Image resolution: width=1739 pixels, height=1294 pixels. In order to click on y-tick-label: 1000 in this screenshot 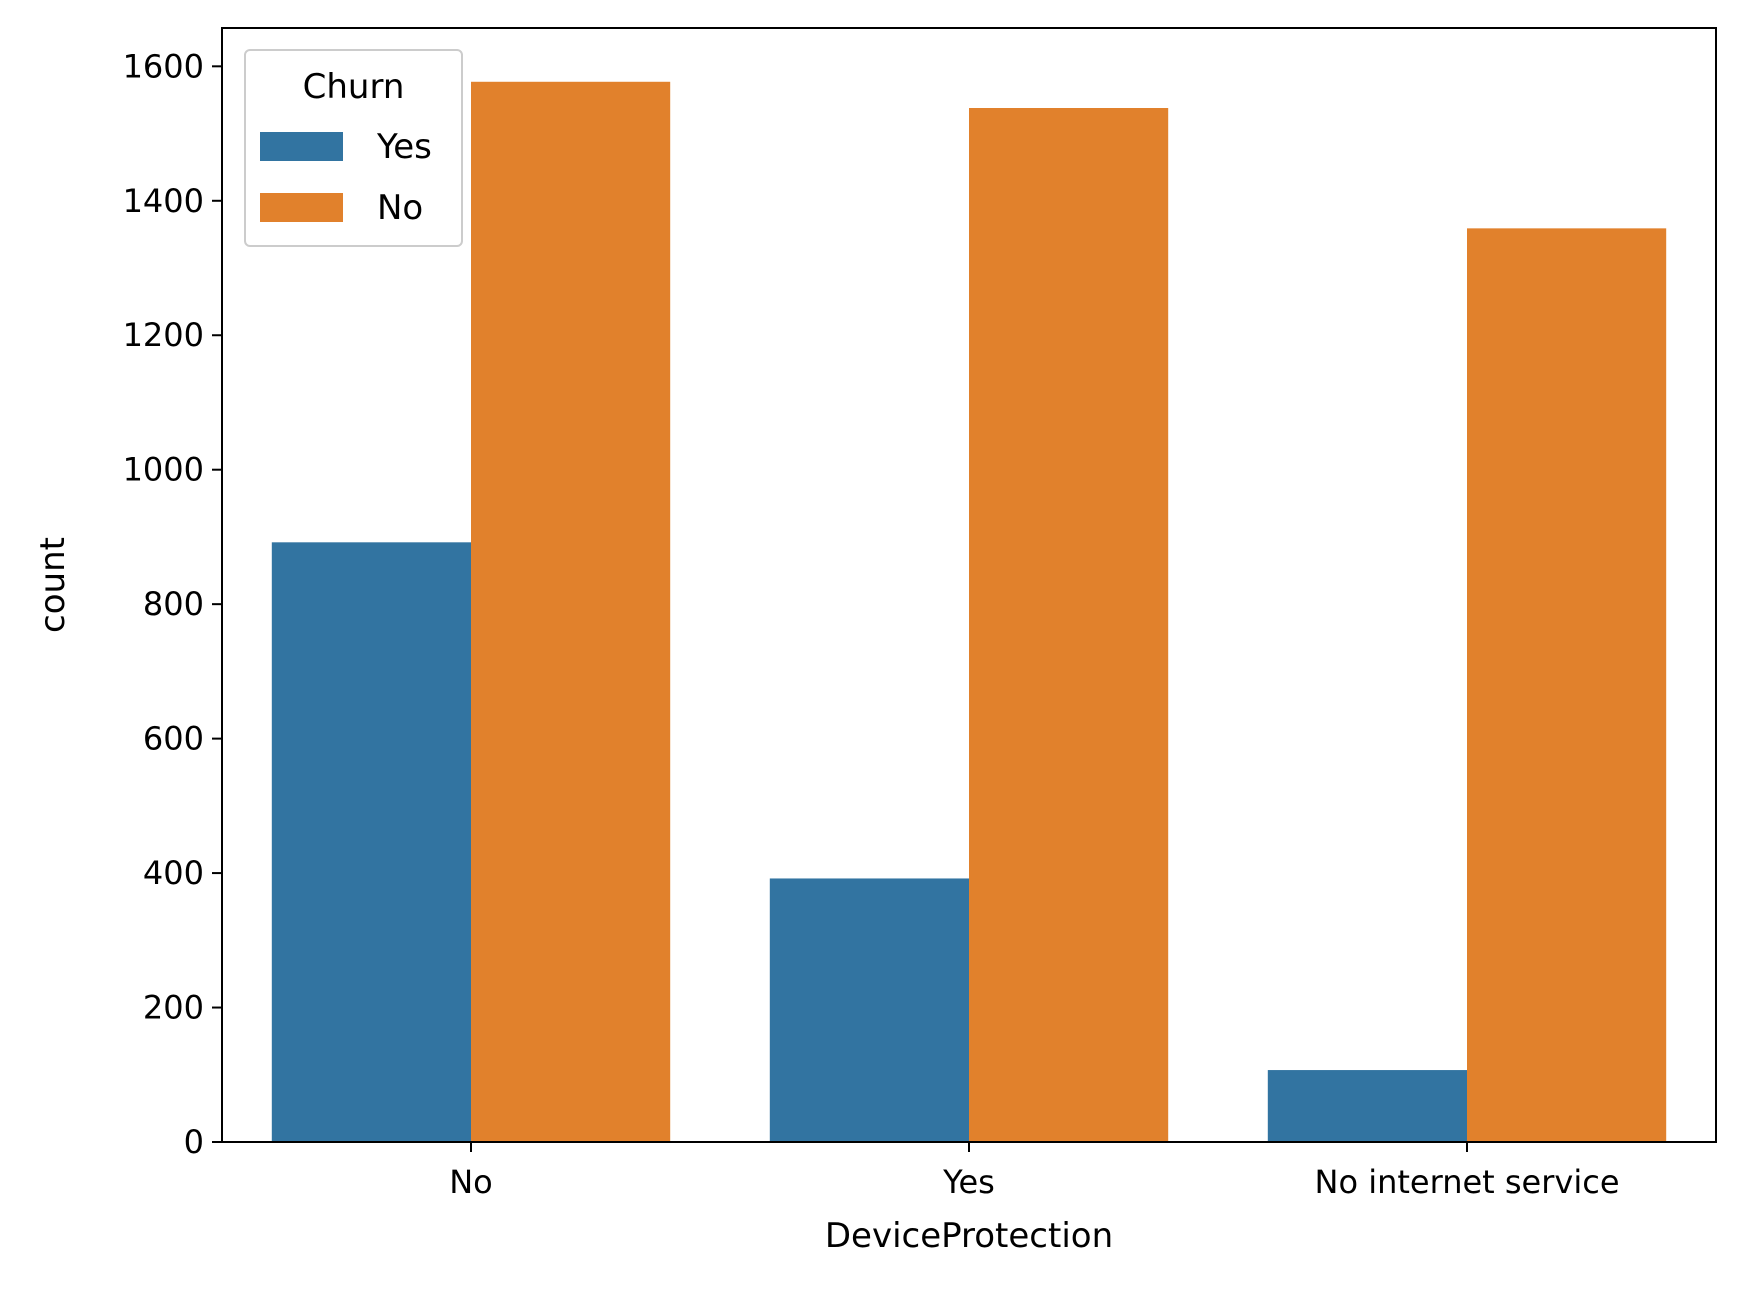, I will do `click(163, 470)`.